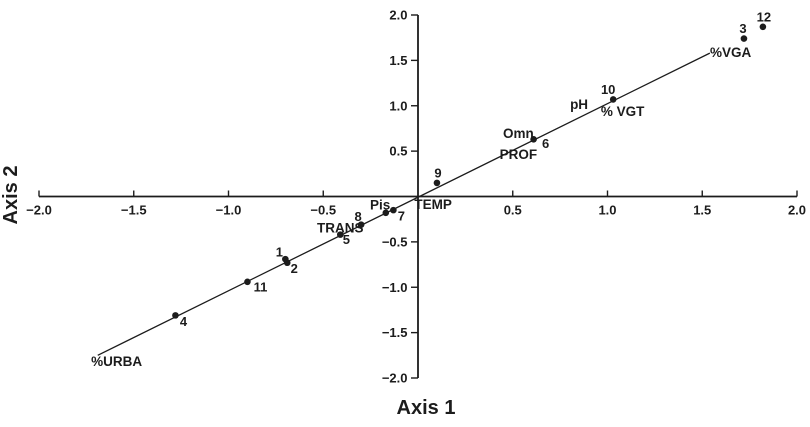 The height and width of the screenshot is (427, 810). What do you see at coordinates (398, 105) in the screenshot?
I see `y-tick-label: 1.0` at bounding box center [398, 105].